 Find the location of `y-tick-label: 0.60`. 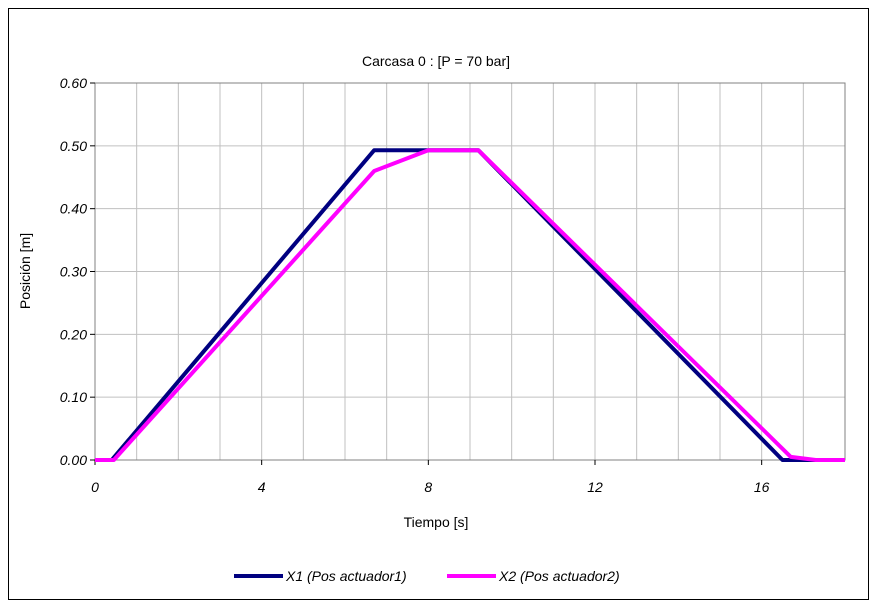

y-tick-label: 0.60 is located at coordinates (73, 83).